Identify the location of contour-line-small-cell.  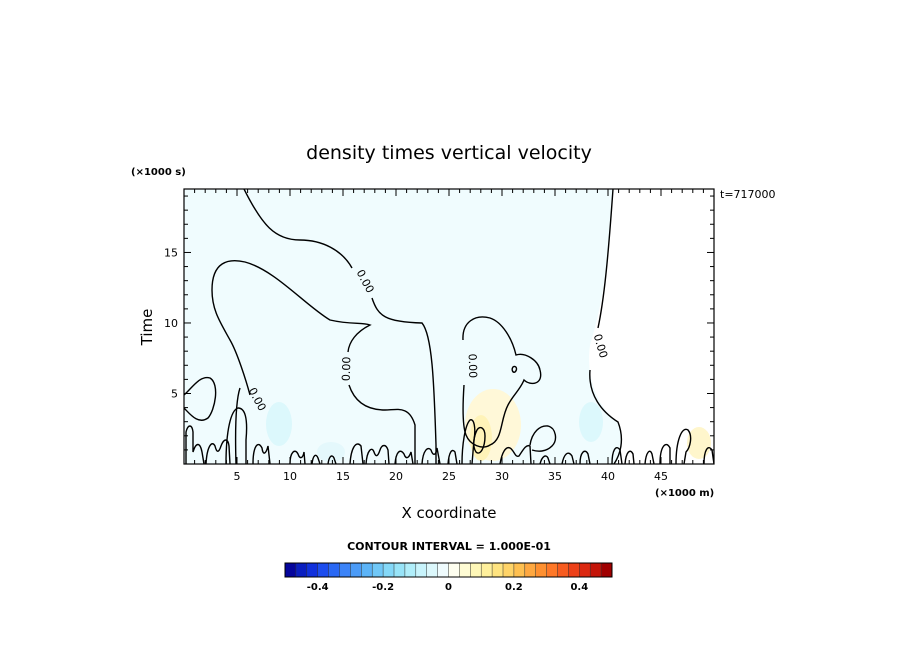
(514, 369).